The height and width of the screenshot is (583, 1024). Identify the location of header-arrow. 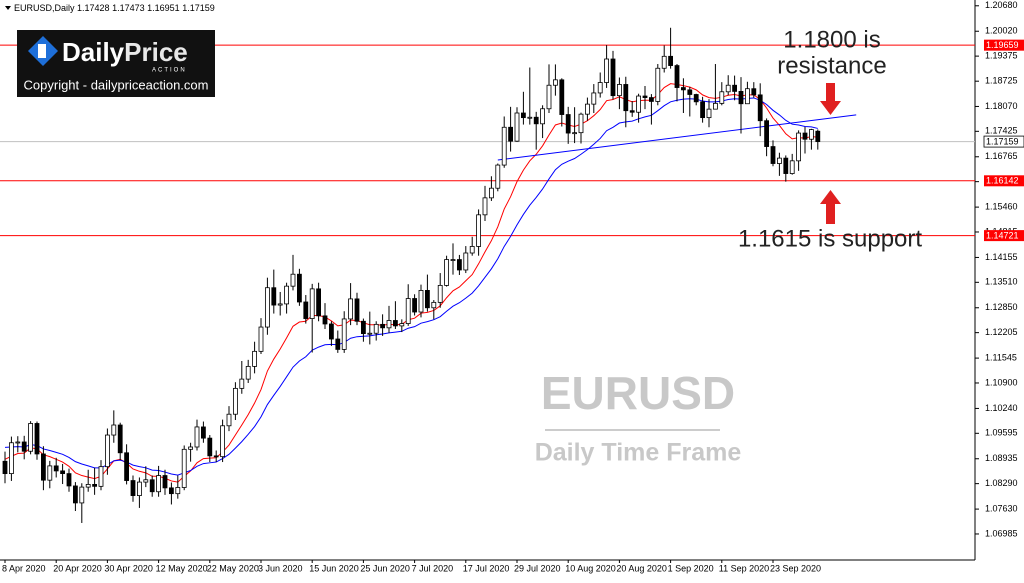
(8, 8).